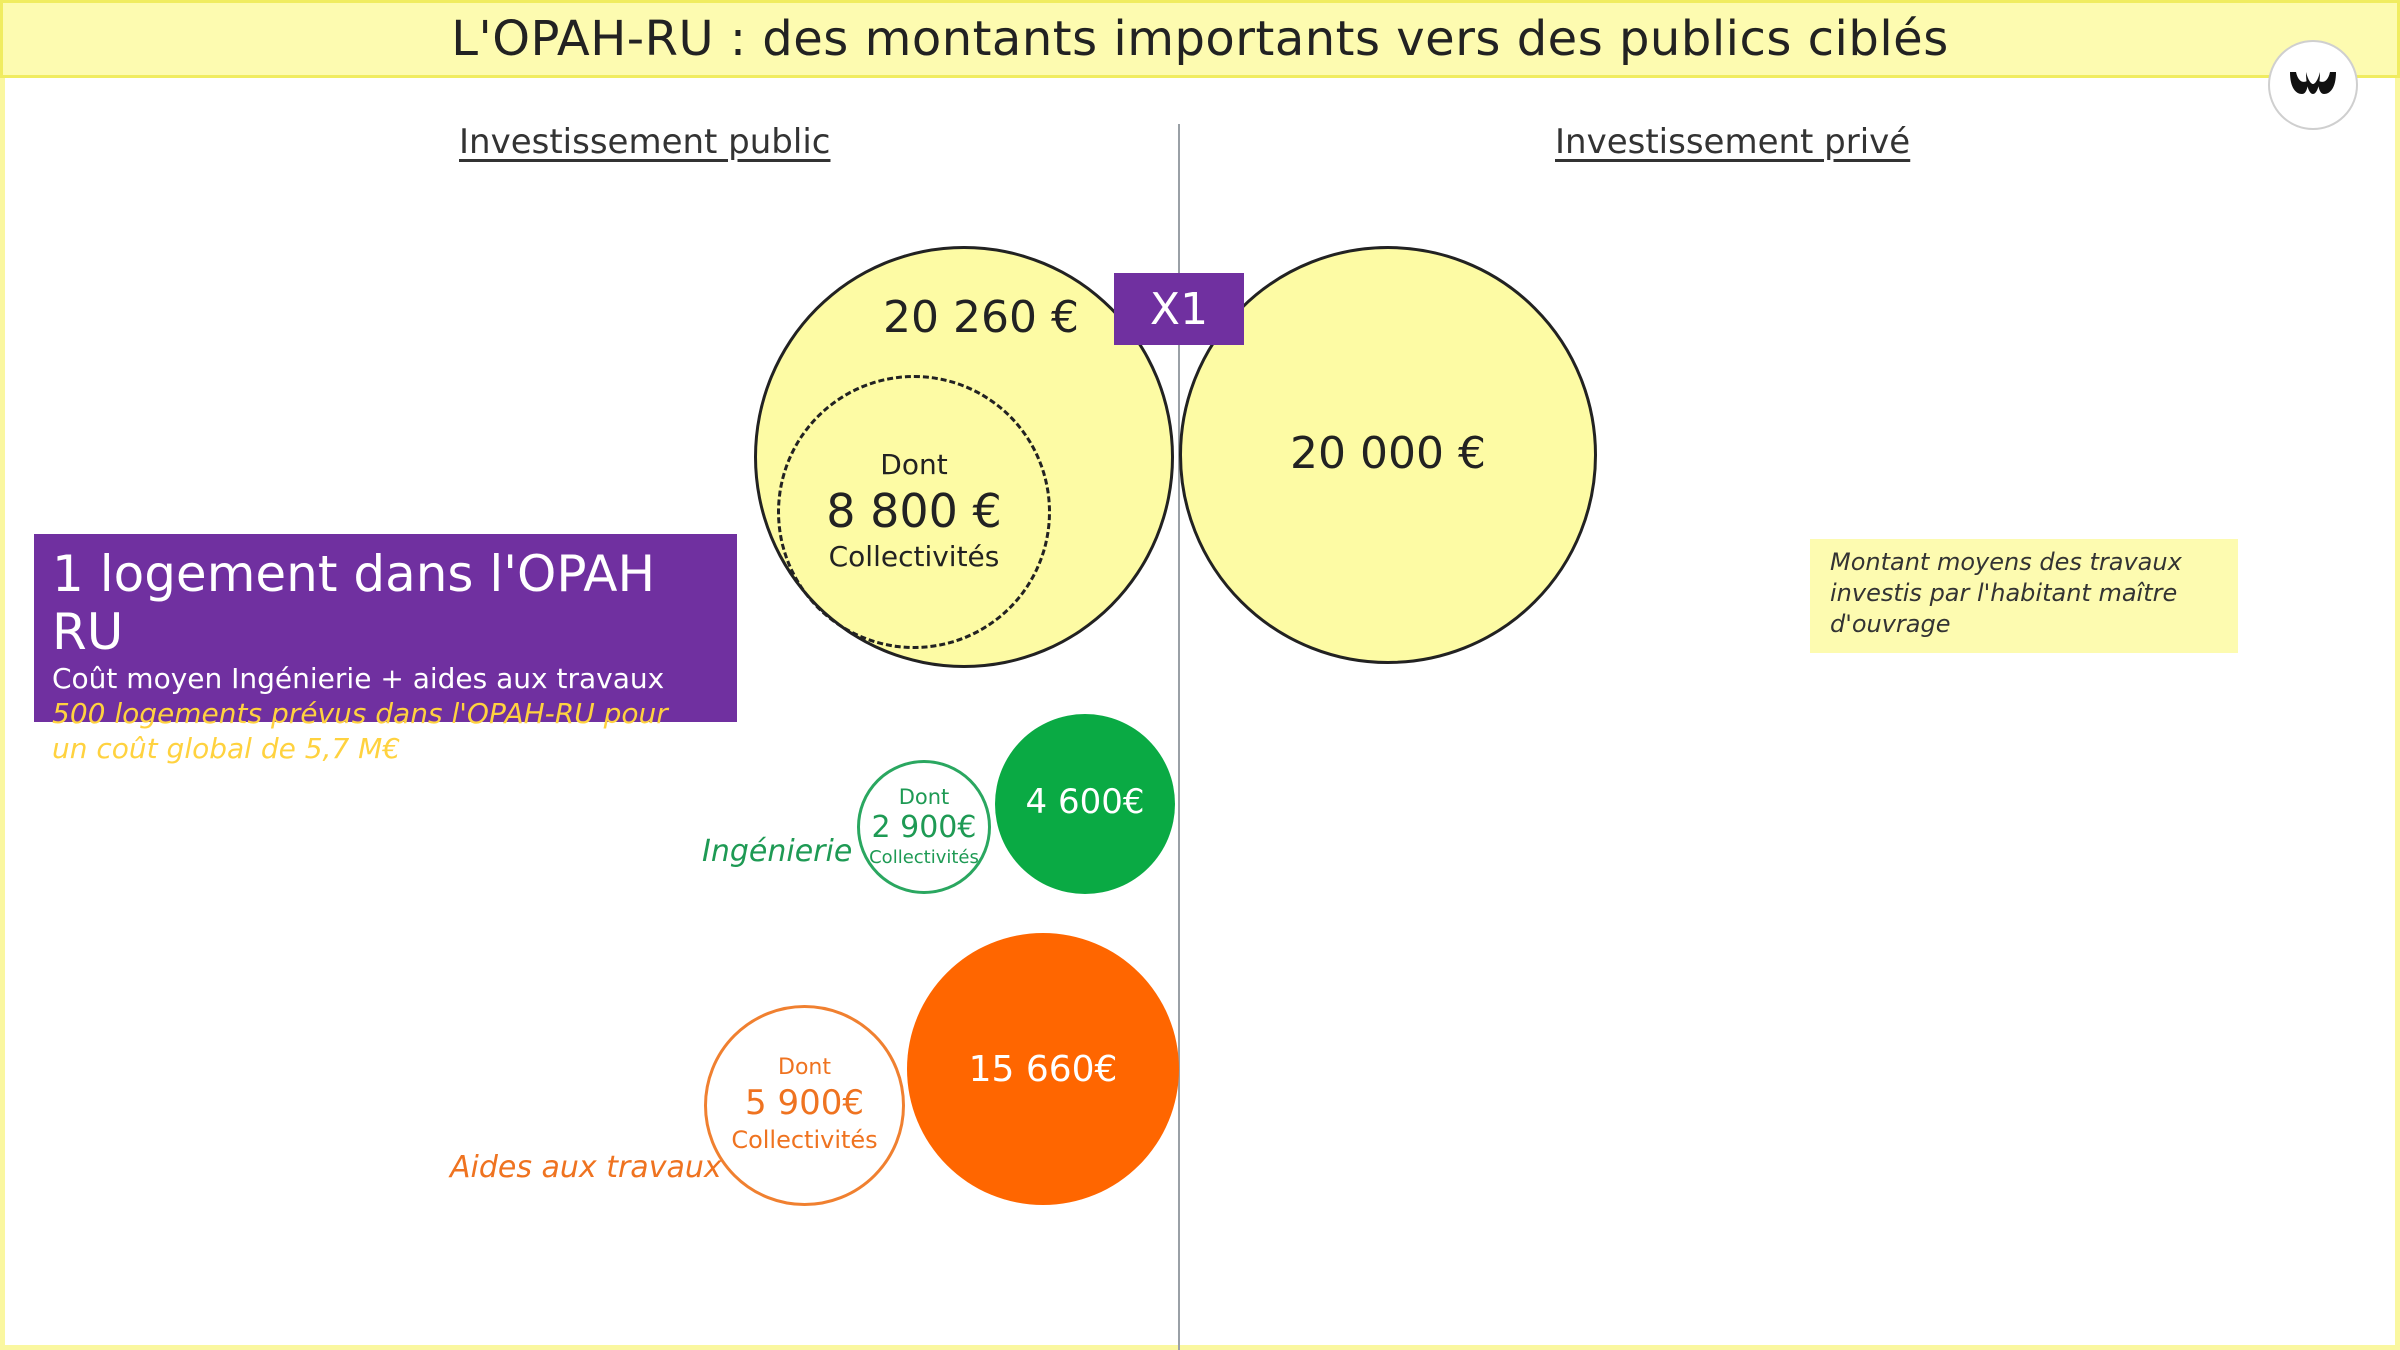 The height and width of the screenshot is (1350, 2400). I want to click on private-total-amount: 20 000 €, so click(1388, 453).